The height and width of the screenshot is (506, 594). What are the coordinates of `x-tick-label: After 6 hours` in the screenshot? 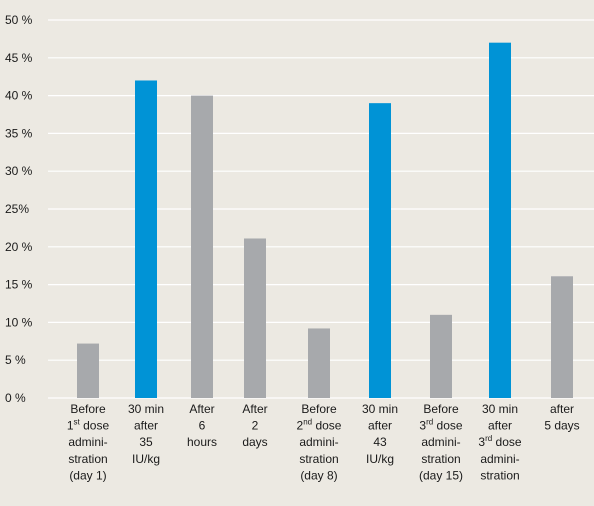 It's located at (202, 425).